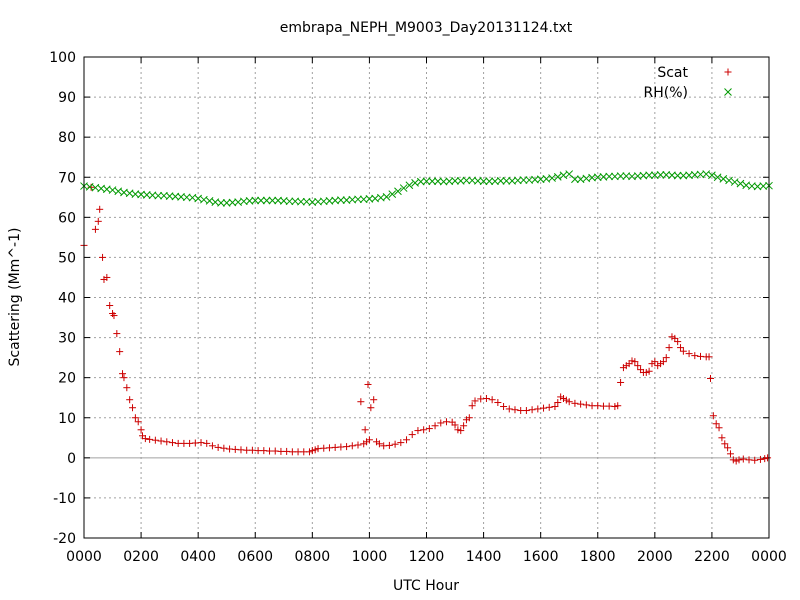 The height and width of the screenshot is (600, 800). What do you see at coordinates (255, 557) in the screenshot?
I see `x-tick-label: 0600` at bounding box center [255, 557].